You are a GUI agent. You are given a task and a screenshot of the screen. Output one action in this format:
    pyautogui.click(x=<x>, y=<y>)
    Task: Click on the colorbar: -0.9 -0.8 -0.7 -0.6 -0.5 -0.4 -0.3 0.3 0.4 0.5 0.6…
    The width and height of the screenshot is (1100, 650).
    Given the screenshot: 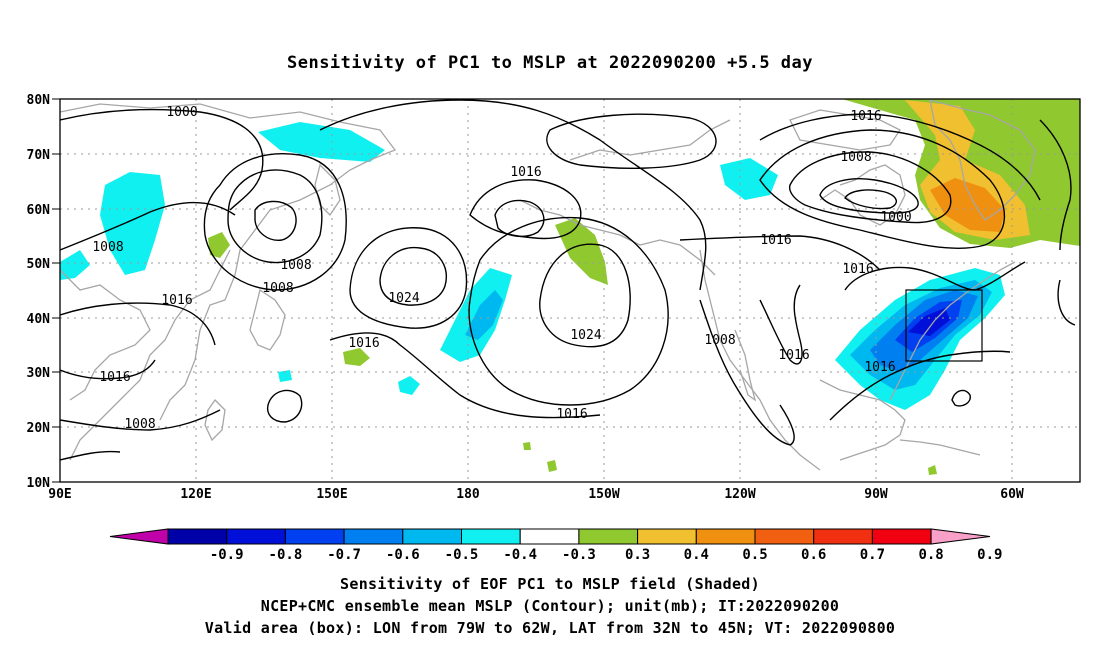 What is the action you would take?
    pyautogui.click(x=555, y=545)
    